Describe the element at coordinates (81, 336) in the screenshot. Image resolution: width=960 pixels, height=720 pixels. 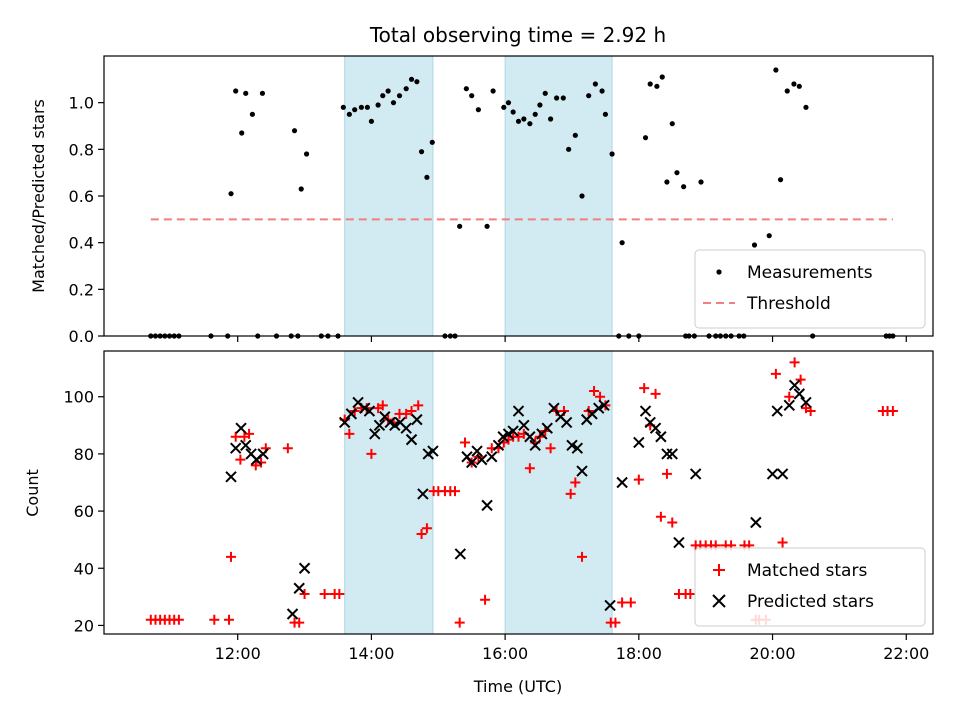
I see `y-tick-label: 0.0` at that location.